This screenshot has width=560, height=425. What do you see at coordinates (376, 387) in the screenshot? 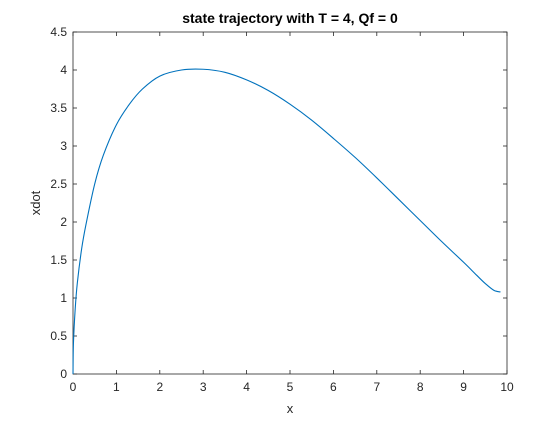
I see `x-tick-label: 7` at bounding box center [376, 387].